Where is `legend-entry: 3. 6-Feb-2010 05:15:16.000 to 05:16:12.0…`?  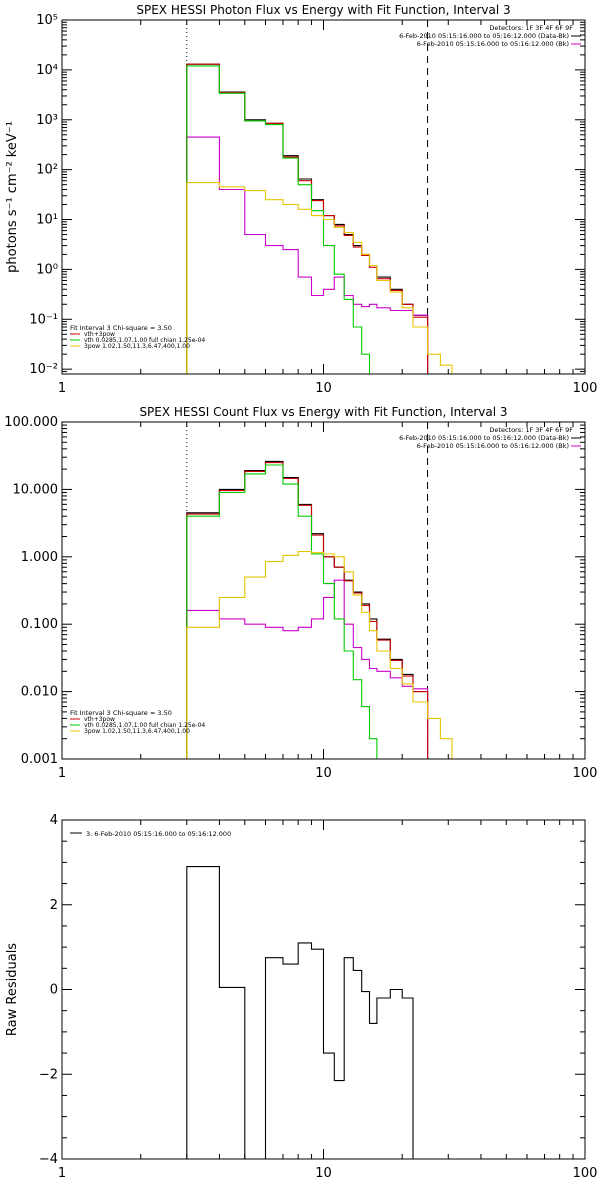 legend-entry: 3. 6-Feb-2010 05:15:16.000 to 05:16:12.0… is located at coordinates (158, 834).